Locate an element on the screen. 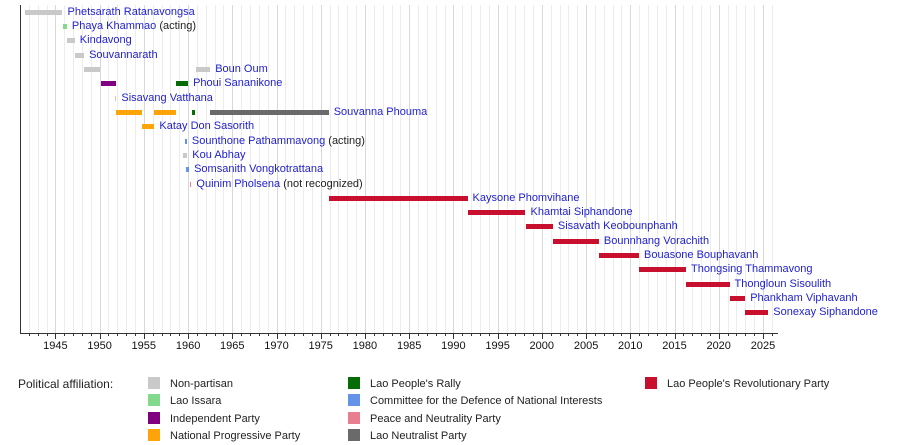 This screenshot has width=900, height=445. gridline-year-2025 is located at coordinates (763, 169).